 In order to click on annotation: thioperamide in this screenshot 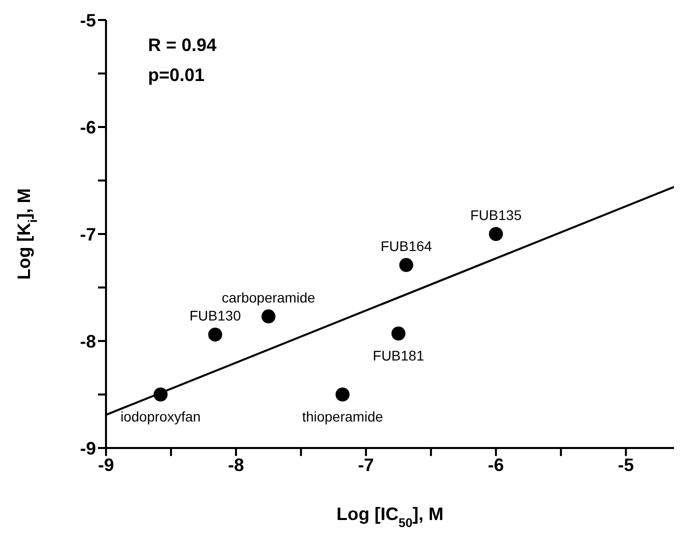, I will do `click(343, 416)`.